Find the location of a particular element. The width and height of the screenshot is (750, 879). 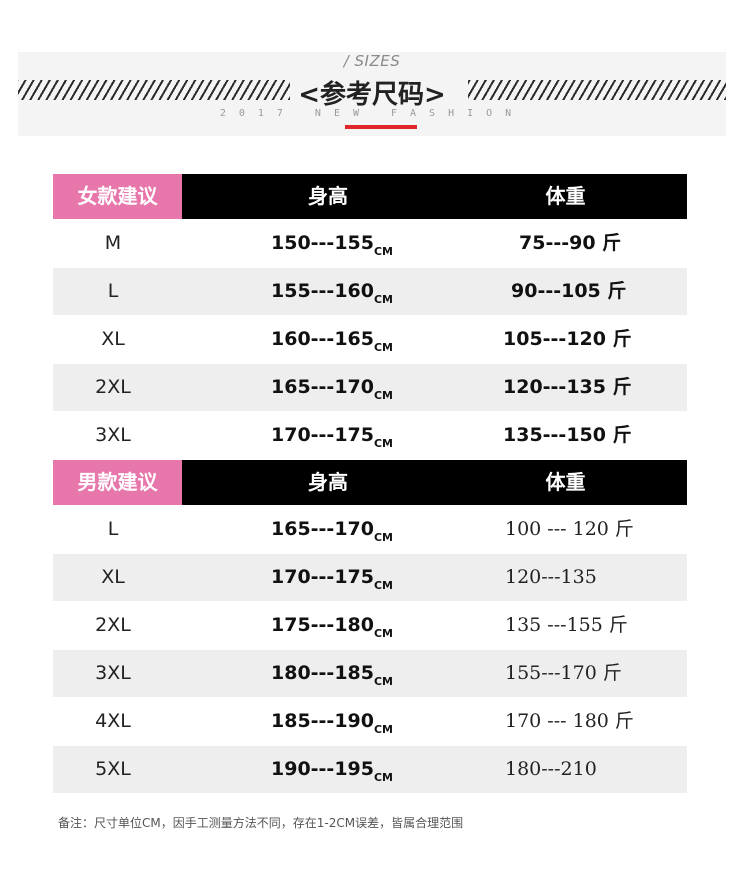

height-cell: 150---155CM is located at coordinates (332, 245).